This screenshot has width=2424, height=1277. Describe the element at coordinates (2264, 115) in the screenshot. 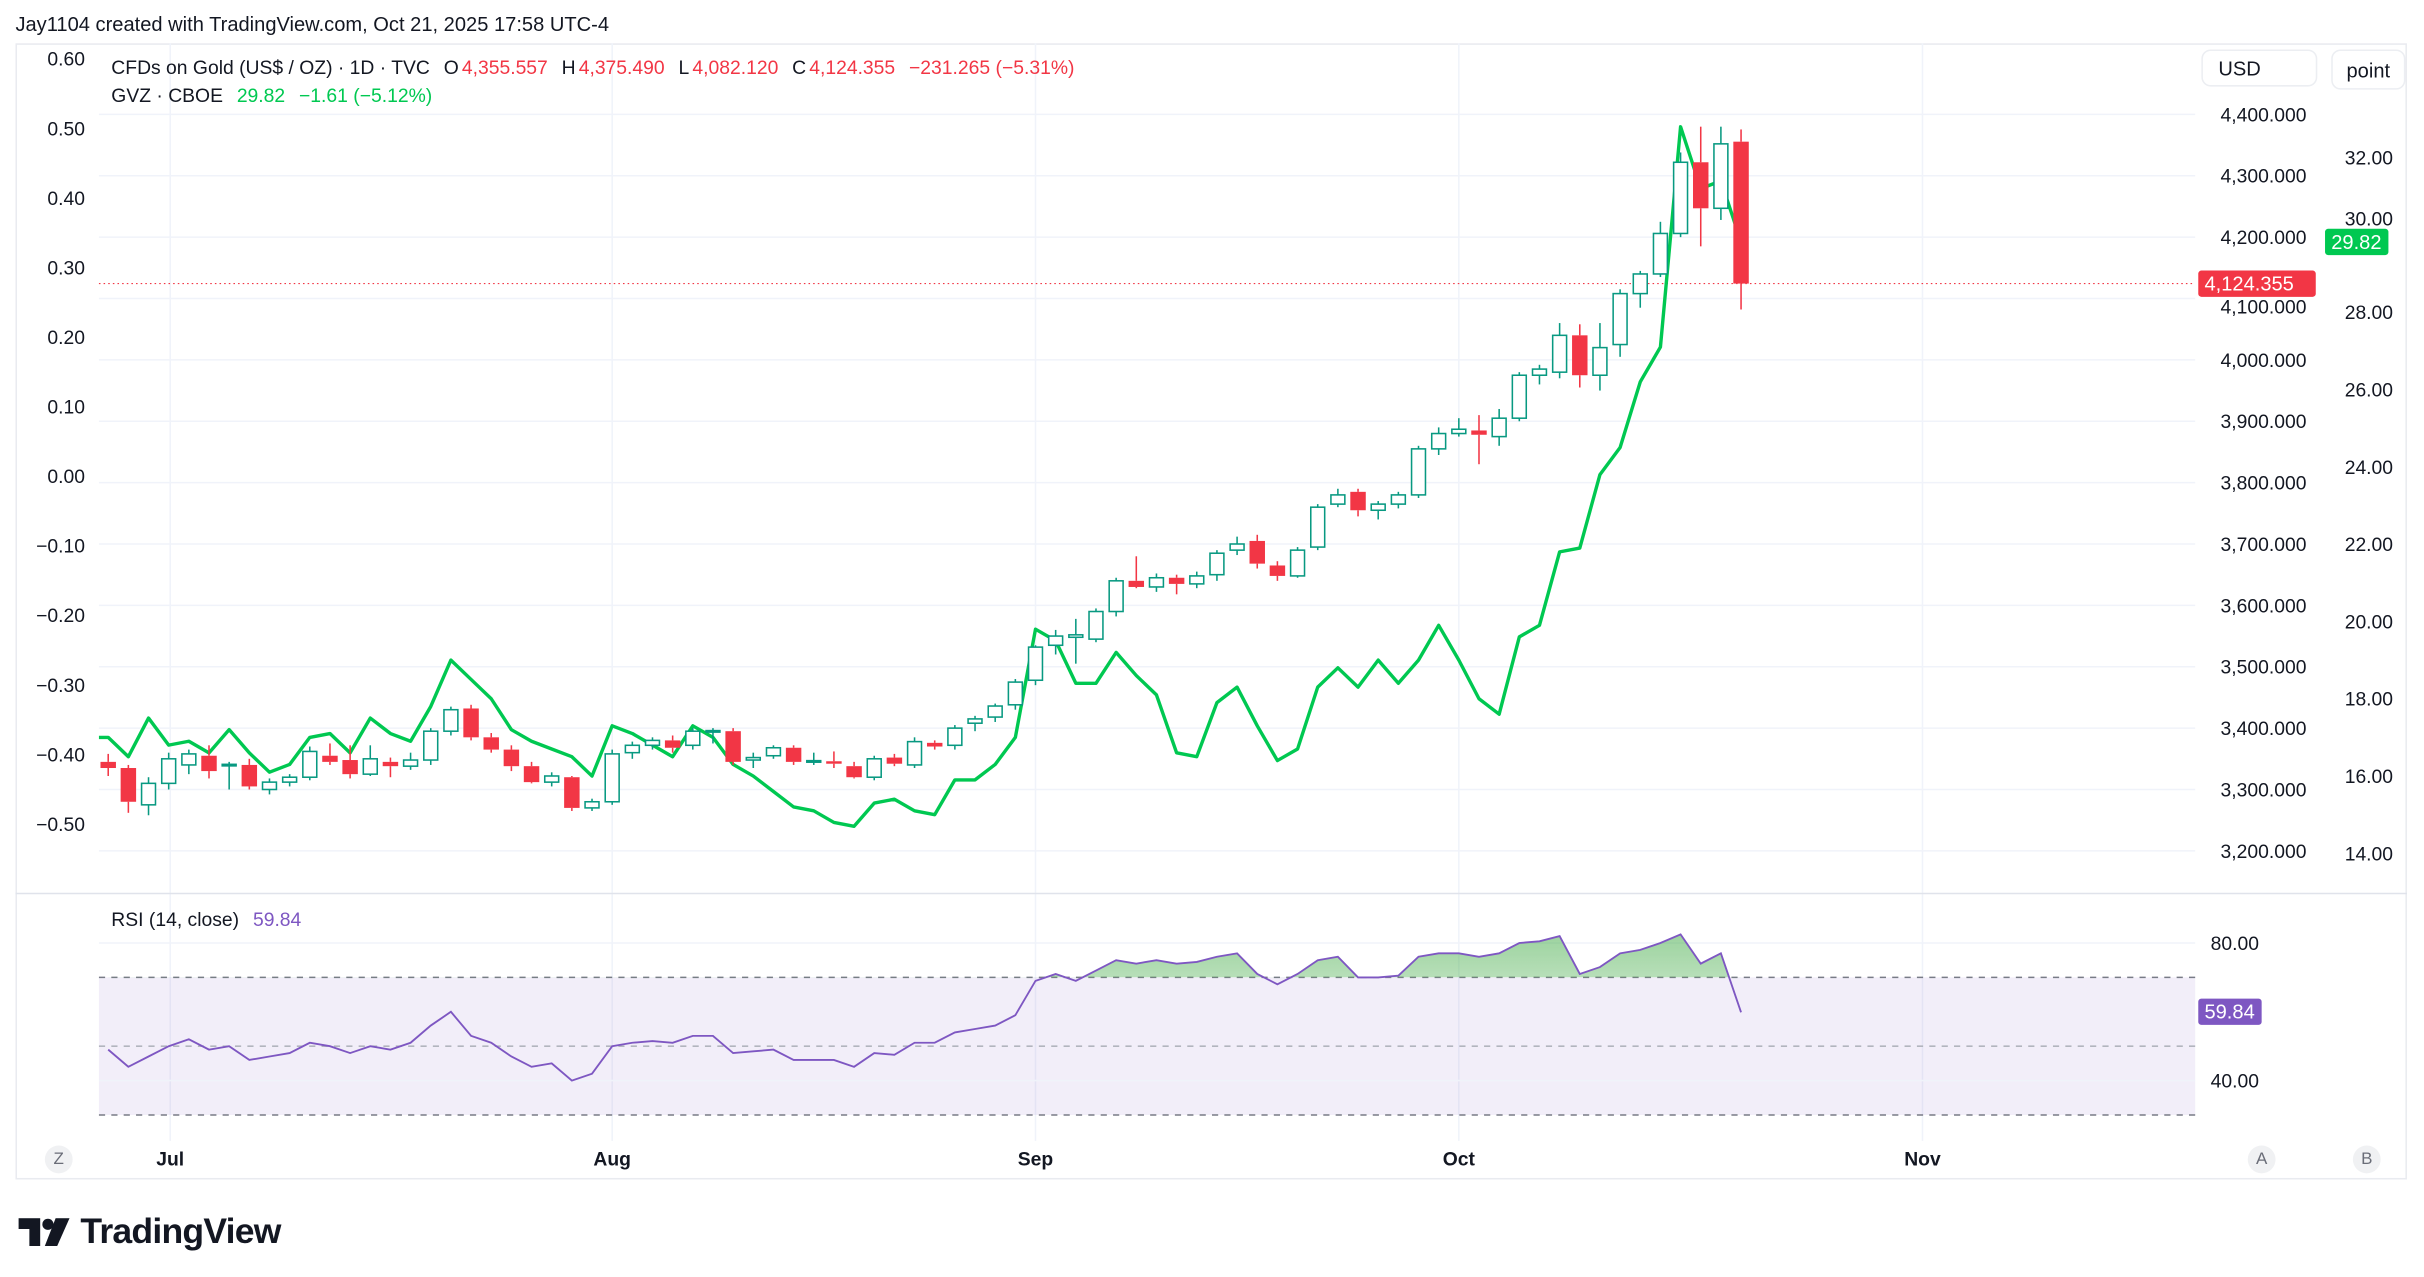

I see `price-tick-label: 4,400.000` at that location.